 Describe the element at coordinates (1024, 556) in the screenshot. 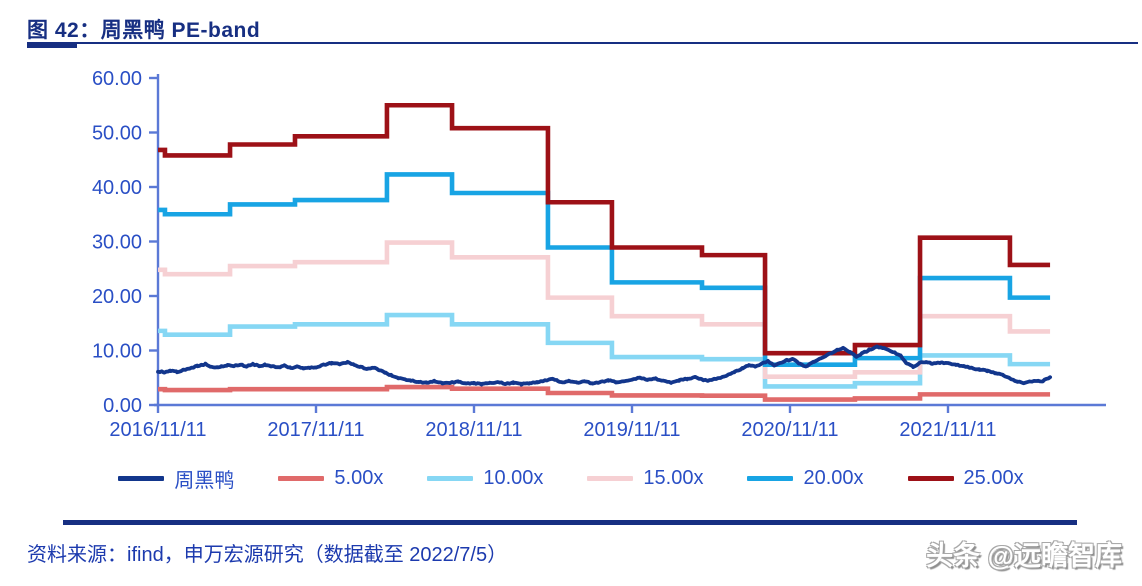

I see `watermark-toutiao: 头条 @远瞻智库` at that location.